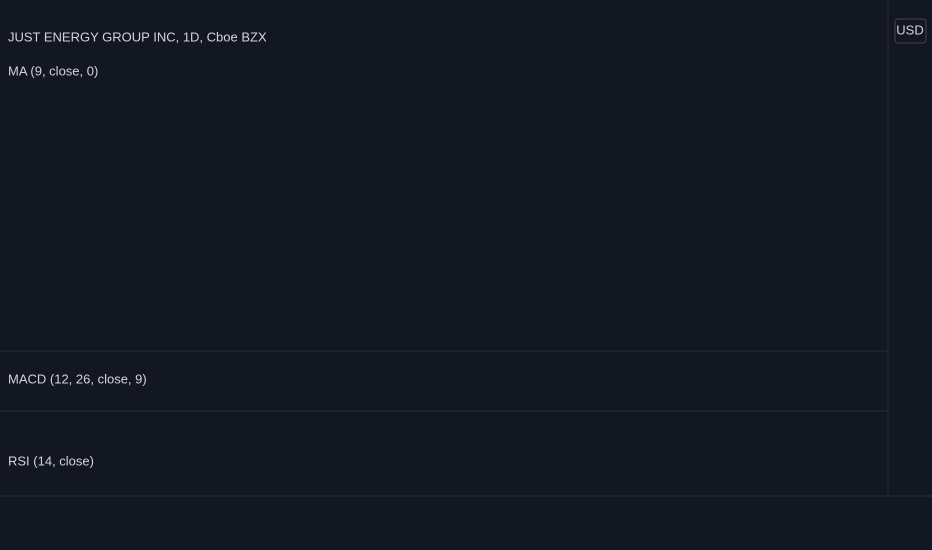 The height and width of the screenshot is (550, 932). What do you see at coordinates (77, 378) in the screenshot?
I see `indicator-label: MACD (12, 26, close, 9)` at bounding box center [77, 378].